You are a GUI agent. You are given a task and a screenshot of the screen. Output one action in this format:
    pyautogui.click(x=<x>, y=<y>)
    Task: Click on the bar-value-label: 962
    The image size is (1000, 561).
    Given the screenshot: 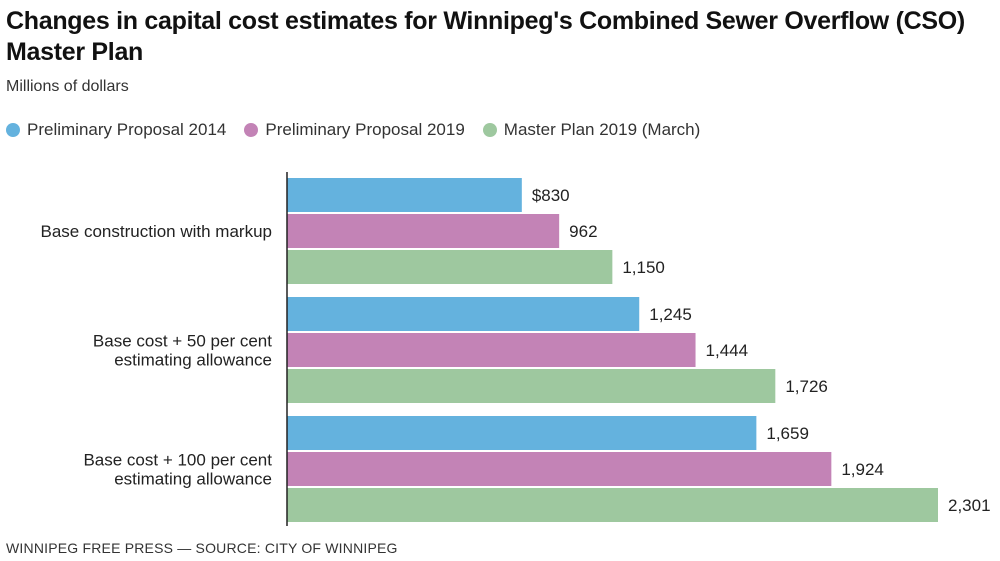 What is the action you would take?
    pyautogui.click(x=583, y=231)
    